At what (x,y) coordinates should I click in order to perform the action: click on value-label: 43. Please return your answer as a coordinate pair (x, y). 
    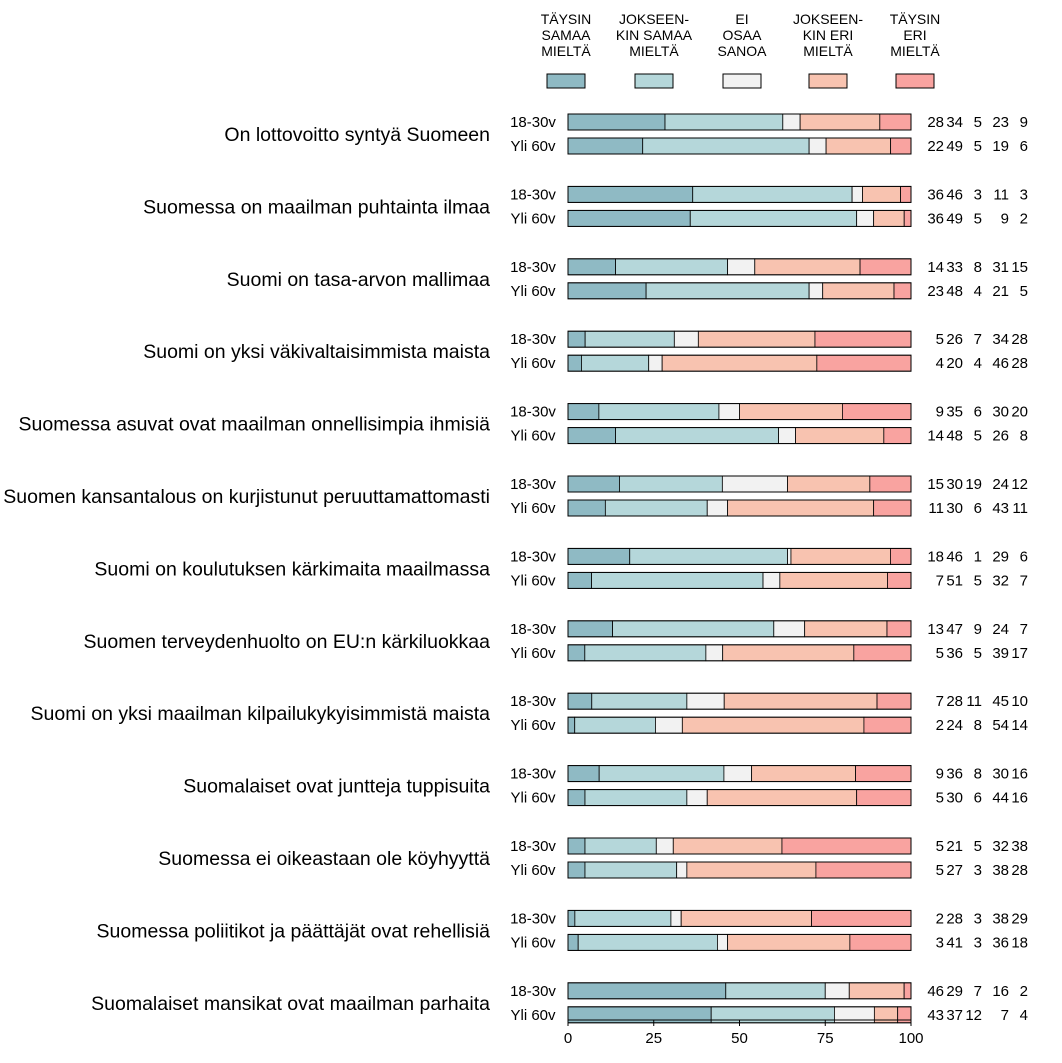
    Looking at the image, I should click on (1000, 508).